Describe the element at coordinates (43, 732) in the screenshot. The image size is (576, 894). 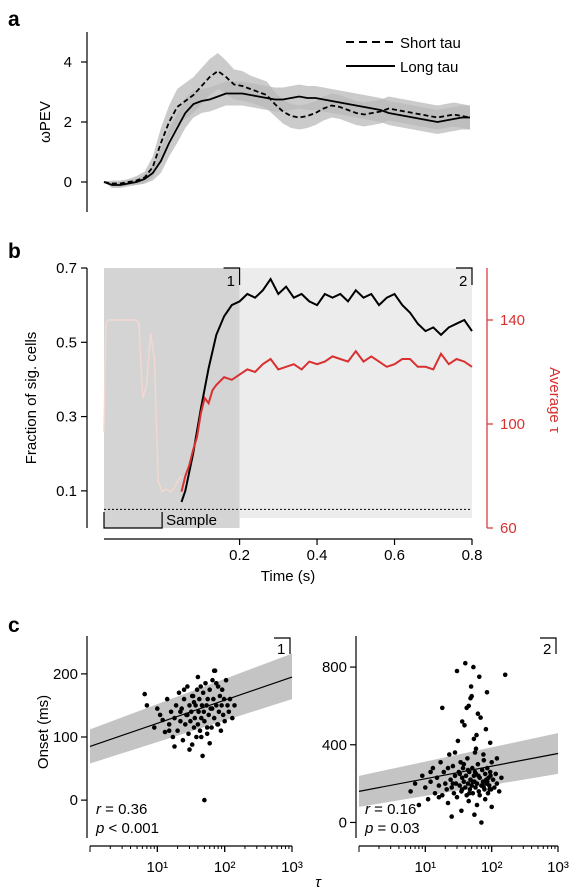
I see `panel-c-ylabel: Onset (ms)` at that location.